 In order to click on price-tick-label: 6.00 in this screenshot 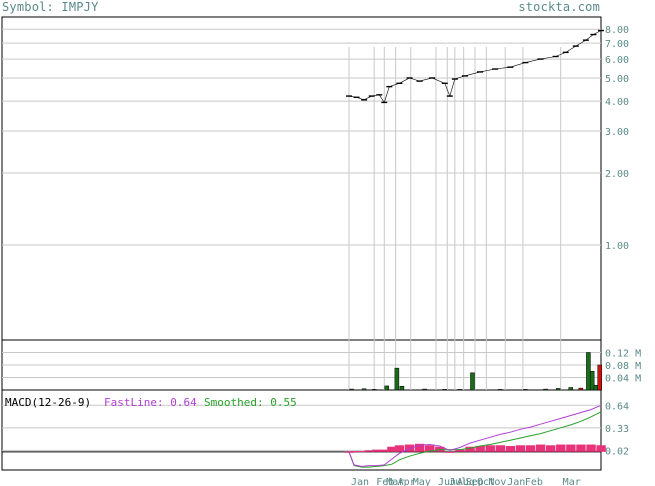, I will do `click(617, 60)`.